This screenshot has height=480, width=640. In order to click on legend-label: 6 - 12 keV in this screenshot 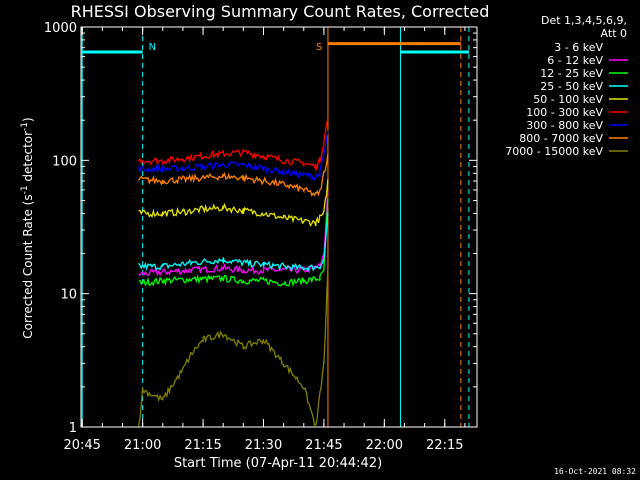, I will do `click(575, 60)`.